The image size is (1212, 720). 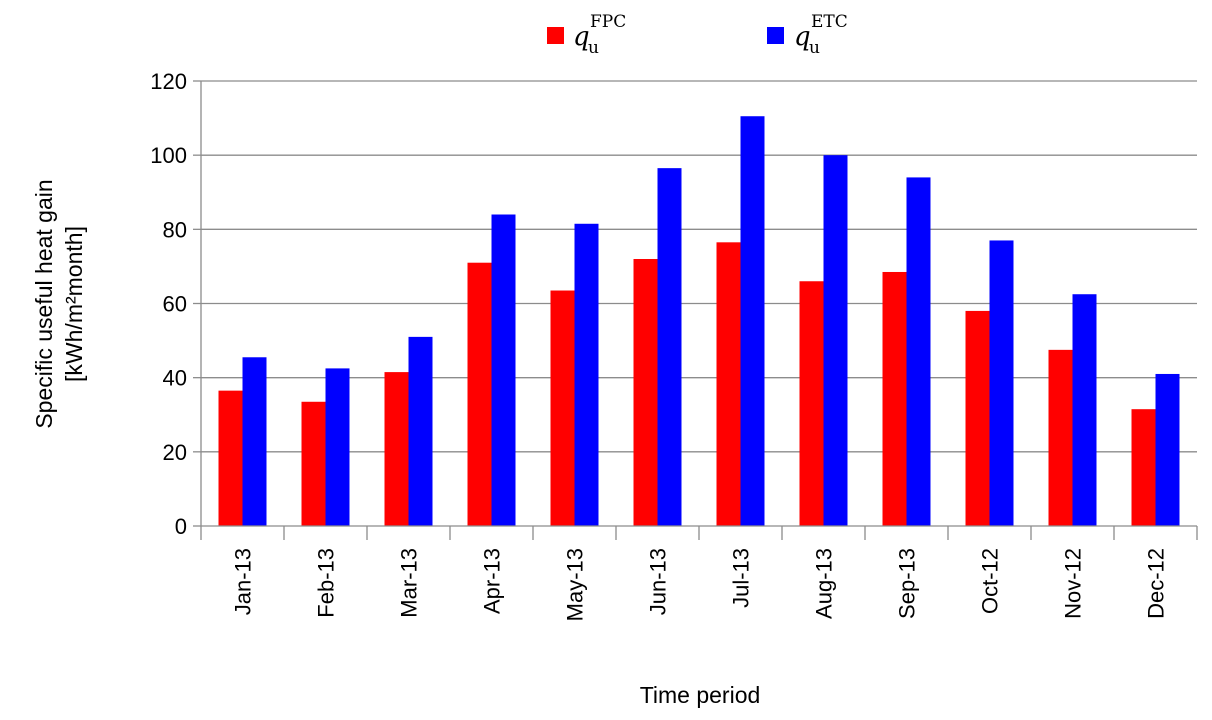 What do you see at coordinates (175, 452) in the screenshot?
I see `y-tick-label: 20` at bounding box center [175, 452].